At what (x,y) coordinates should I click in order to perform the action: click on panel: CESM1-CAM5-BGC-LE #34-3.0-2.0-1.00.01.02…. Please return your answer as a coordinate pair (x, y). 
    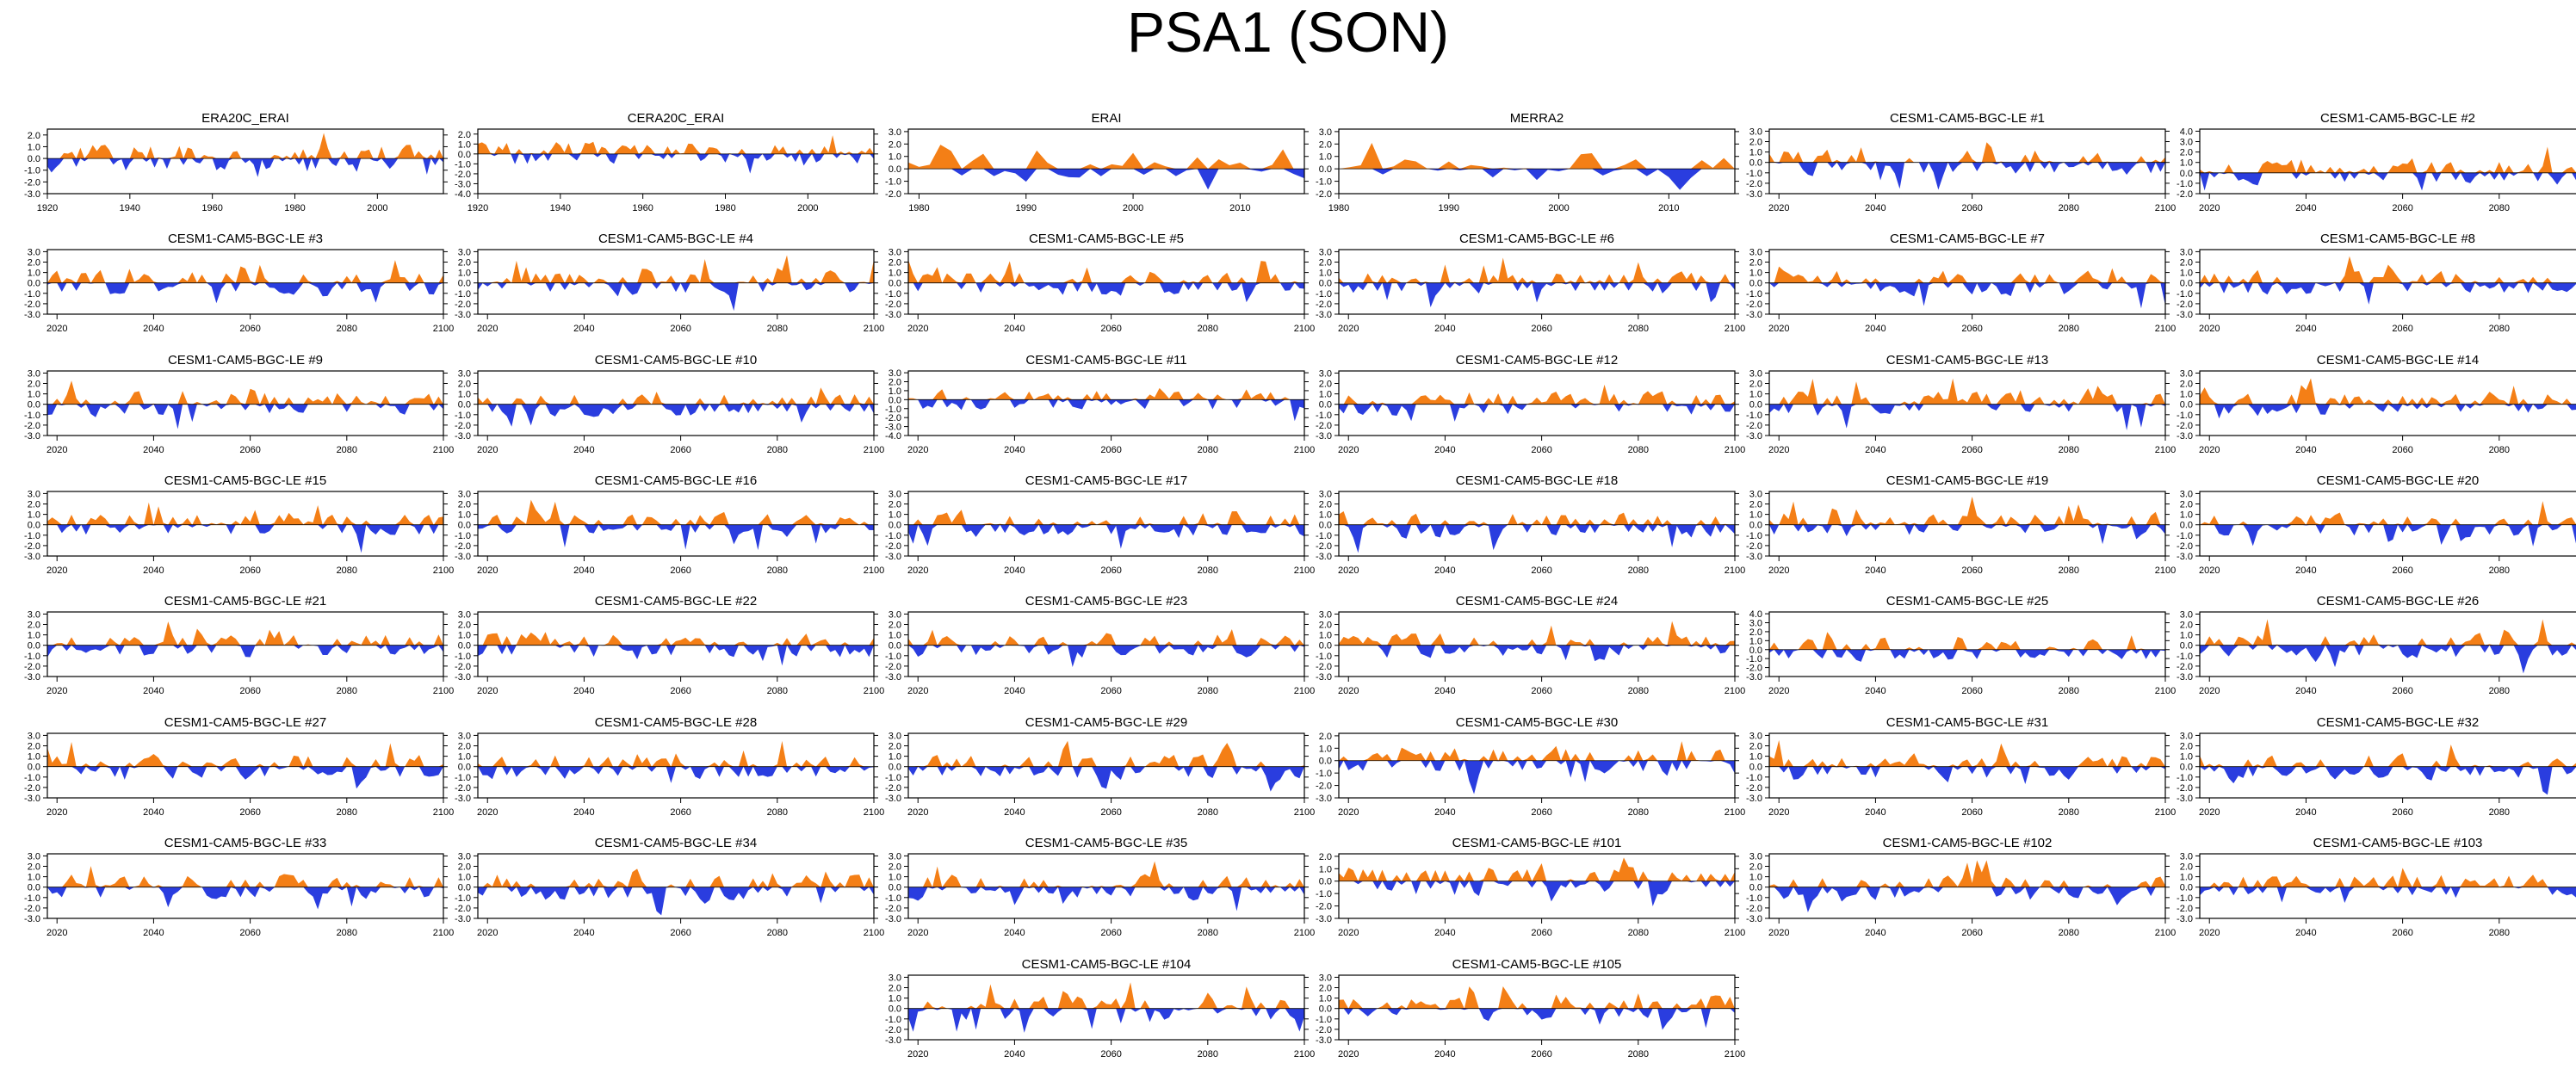
    Looking at the image, I should click on (669, 887).